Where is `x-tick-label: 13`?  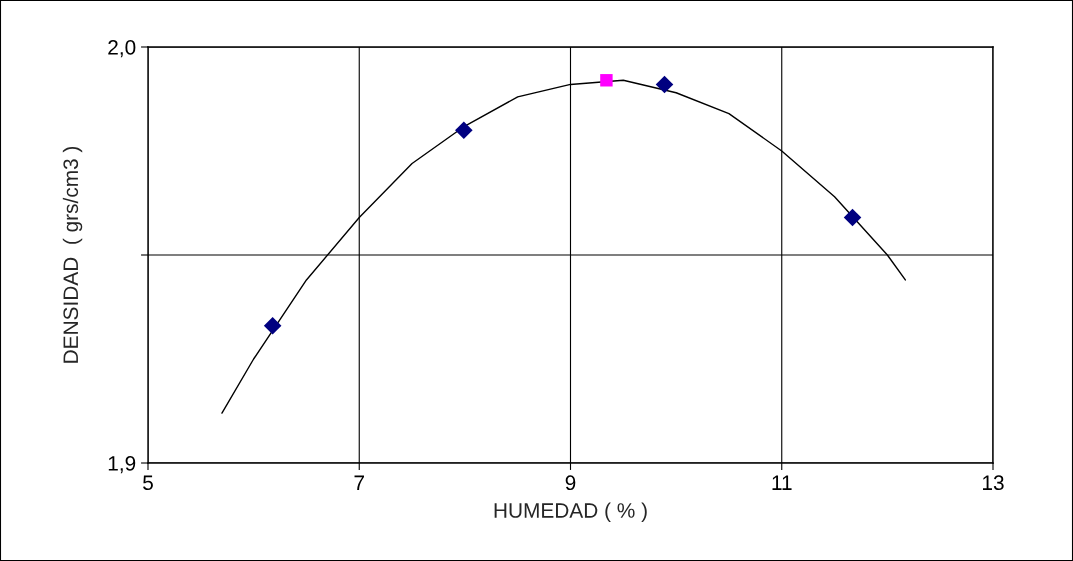 x-tick-label: 13 is located at coordinates (993, 483).